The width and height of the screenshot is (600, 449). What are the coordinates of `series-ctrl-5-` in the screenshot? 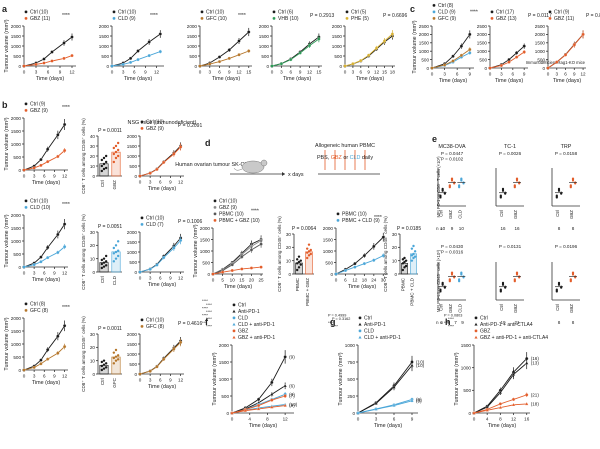 It's located at (368, 50).